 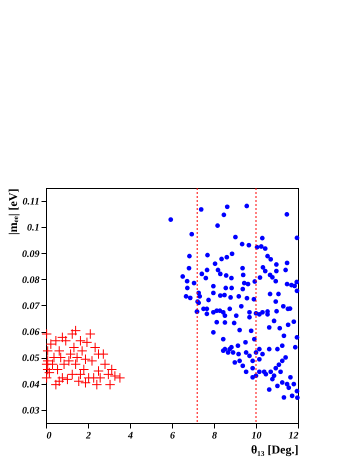 What do you see at coordinates (31, 332) in the screenshot?
I see `y-tick-label: 0.06` at bounding box center [31, 332].